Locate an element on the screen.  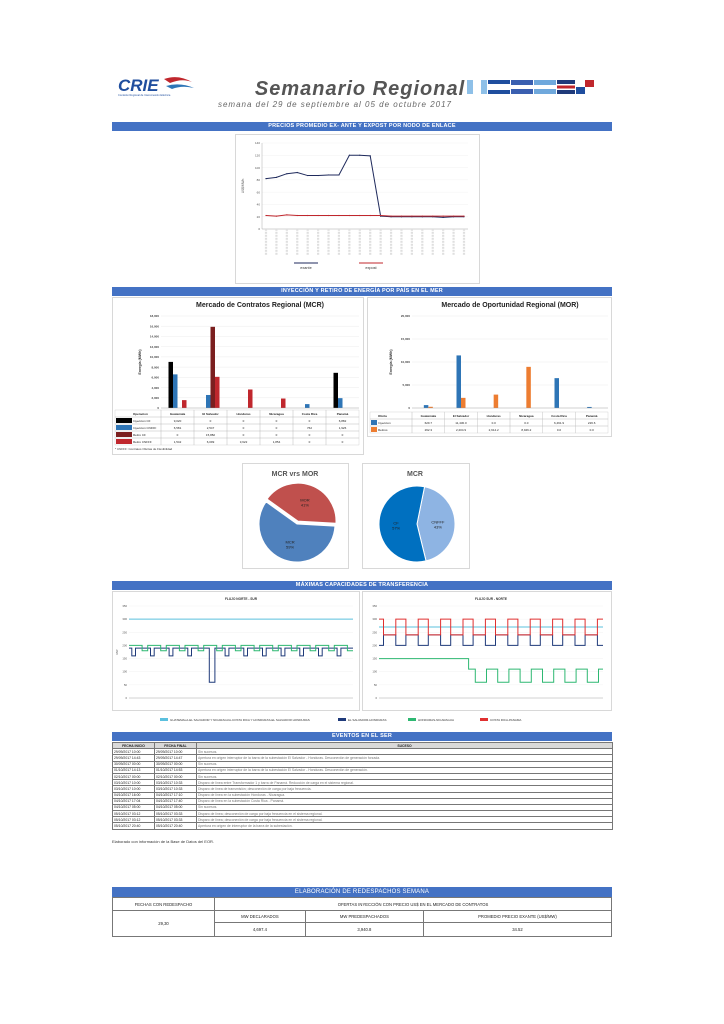
table-cell: 762 is located at coordinates (309, 428).